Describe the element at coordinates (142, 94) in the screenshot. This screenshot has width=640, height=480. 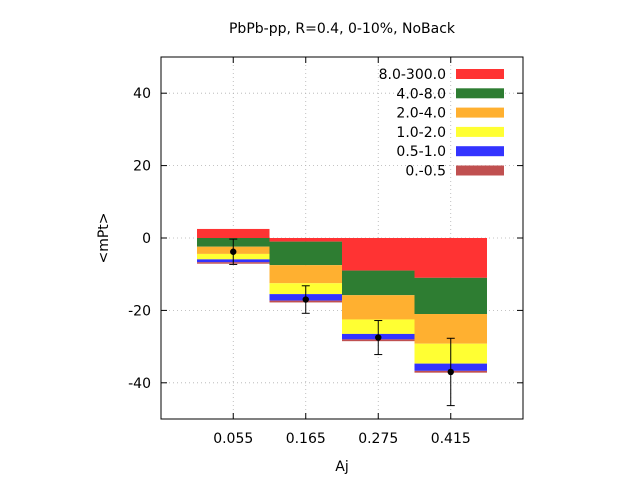
I see `y-tick-label: 40` at that location.